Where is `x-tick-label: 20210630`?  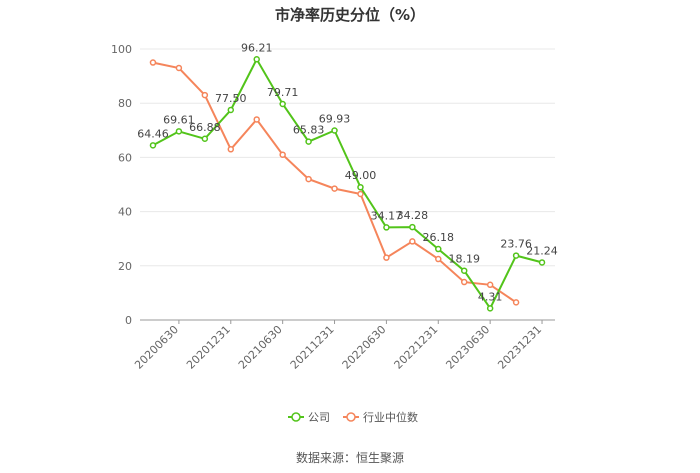
x-tick-label: 20210630 is located at coordinates (260, 347).